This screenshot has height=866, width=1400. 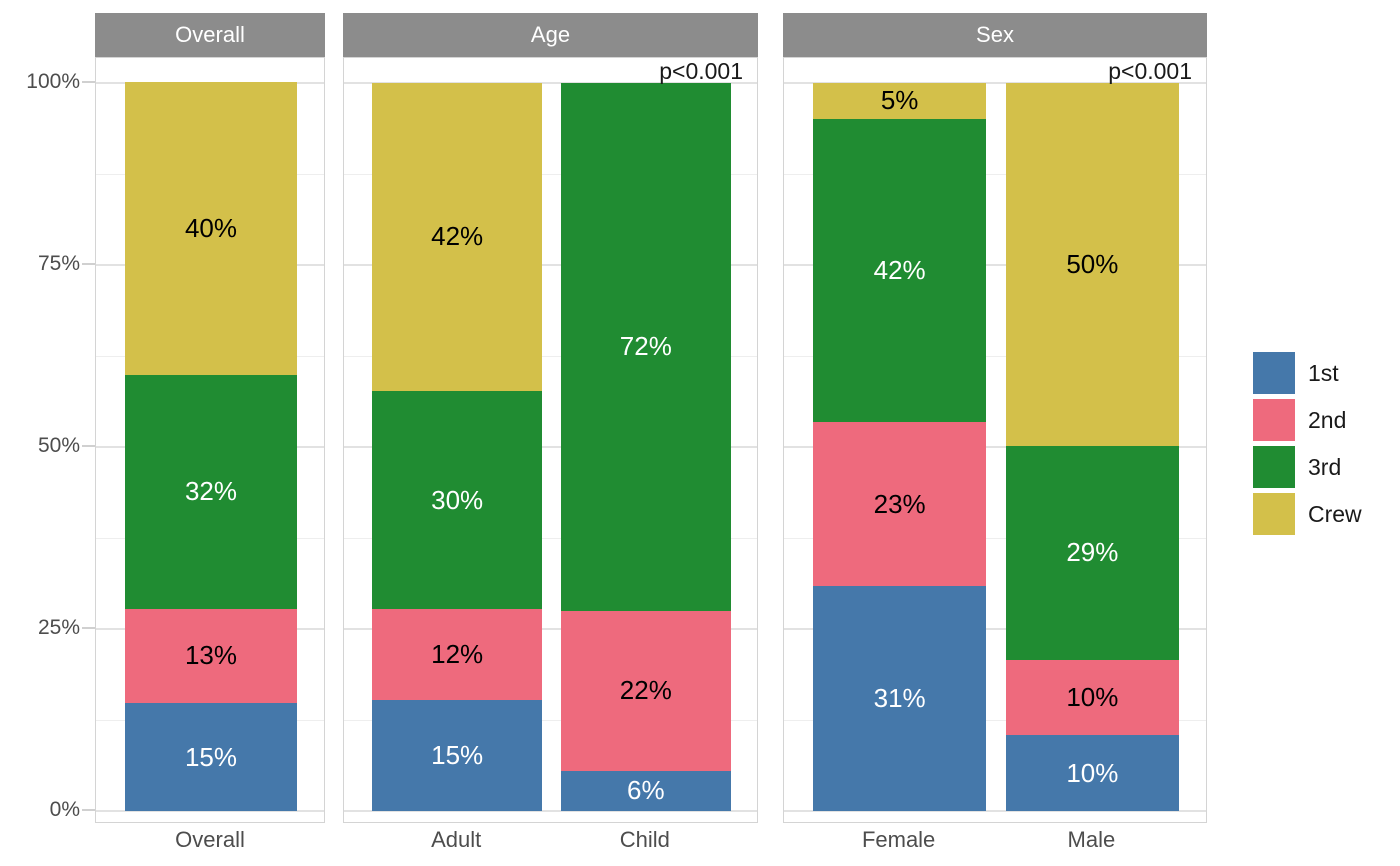 What do you see at coordinates (210, 839) in the screenshot?
I see `x-axis-category-label: Overall` at bounding box center [210, 839].